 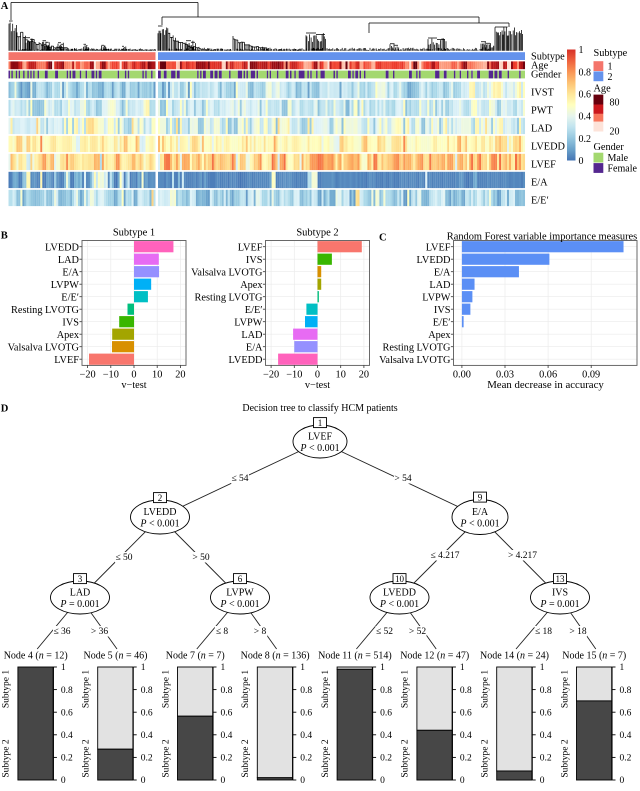 I want to click on svg-text: A, so click(x=5, y=6).